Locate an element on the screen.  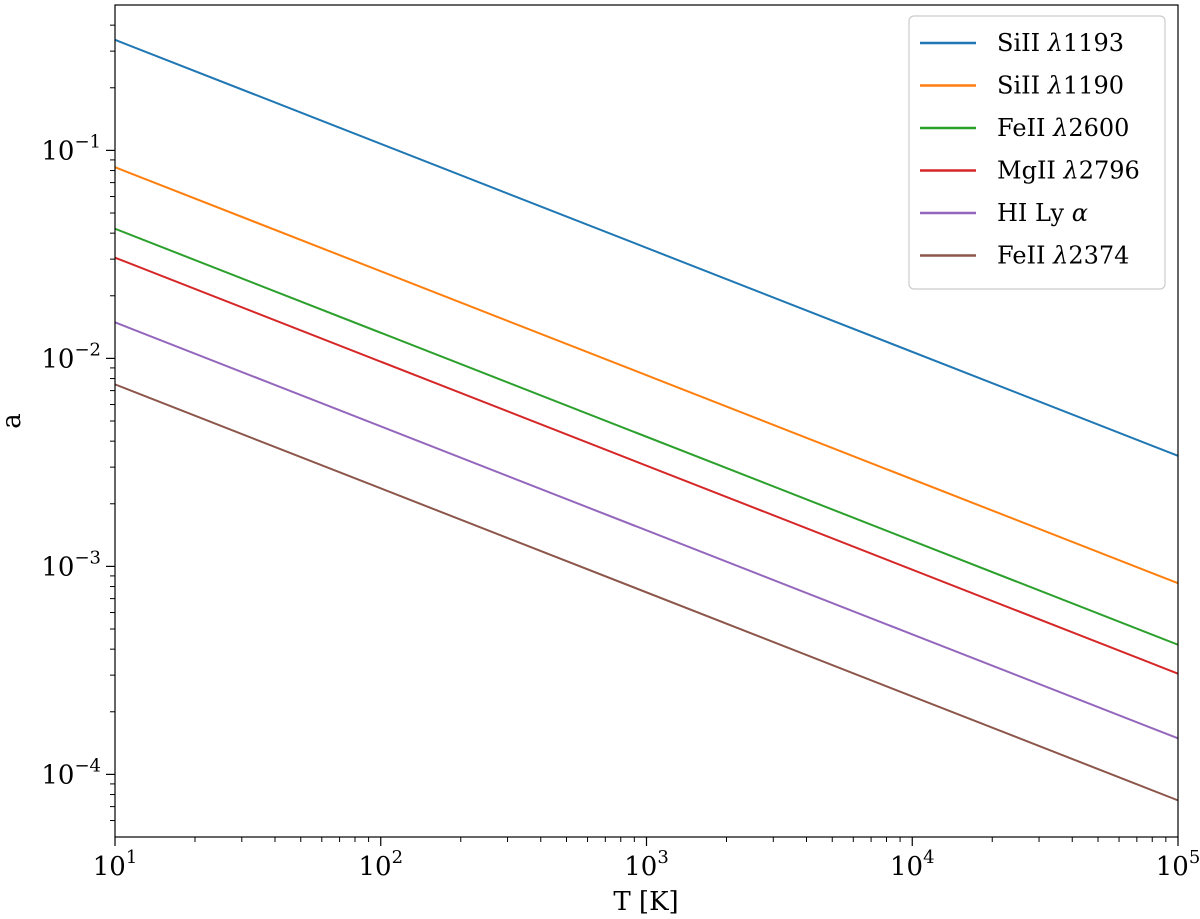
legend-label-4: HI Ly α is located at coordinates (1042, 213).